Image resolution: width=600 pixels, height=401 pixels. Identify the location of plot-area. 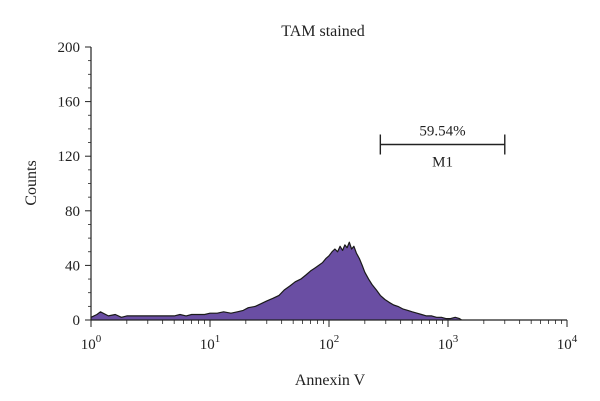
(276, 281).